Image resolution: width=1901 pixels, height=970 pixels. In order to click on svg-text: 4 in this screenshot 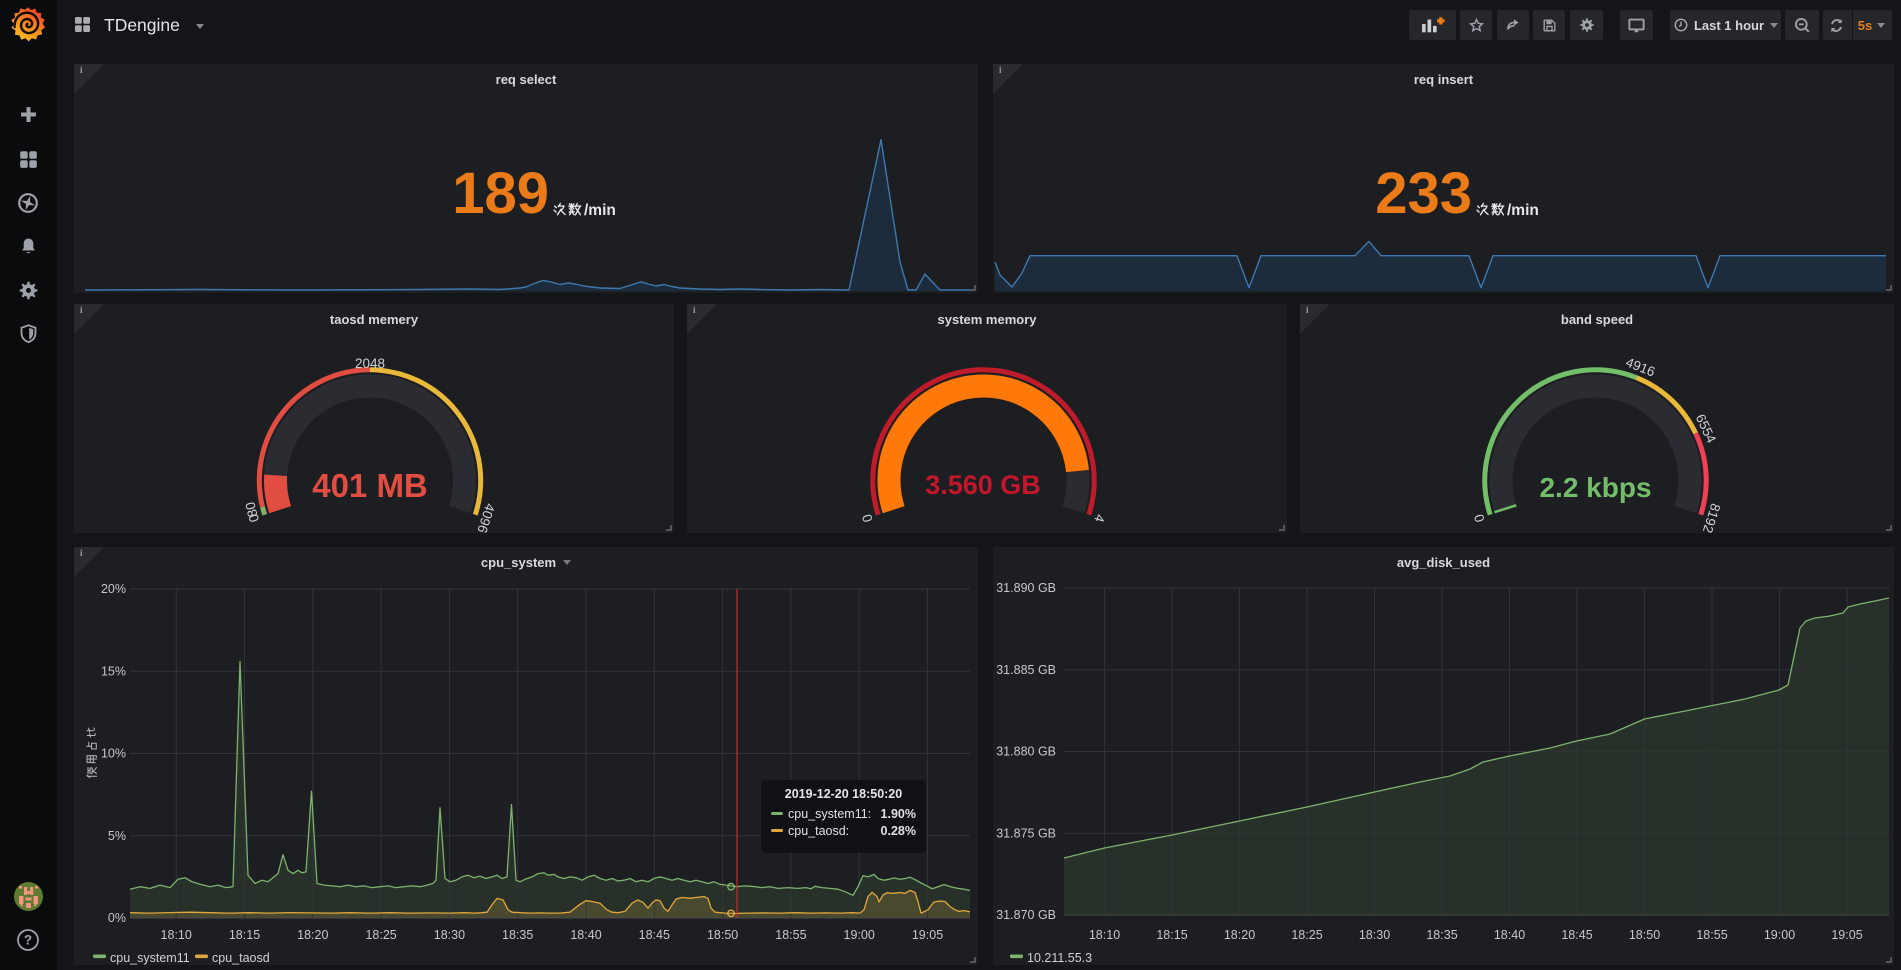, I will do `click(1099, 518)`.